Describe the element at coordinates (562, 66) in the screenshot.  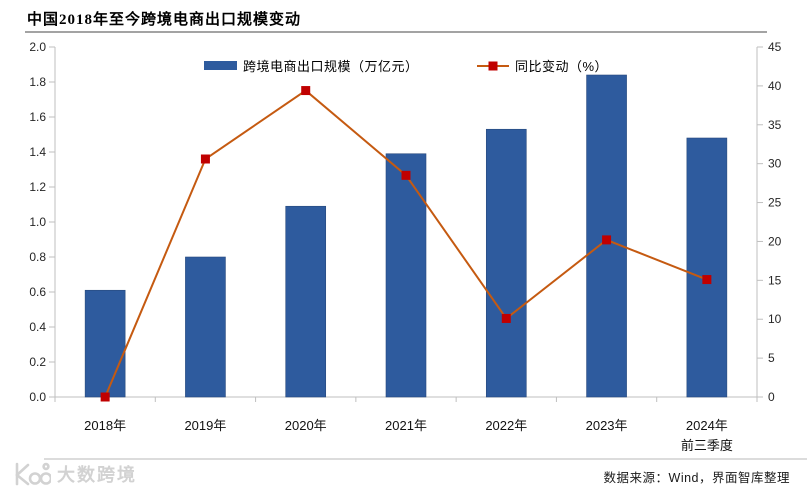
I see `legend-yoy-change-label: 同比变动（%）` at that location.